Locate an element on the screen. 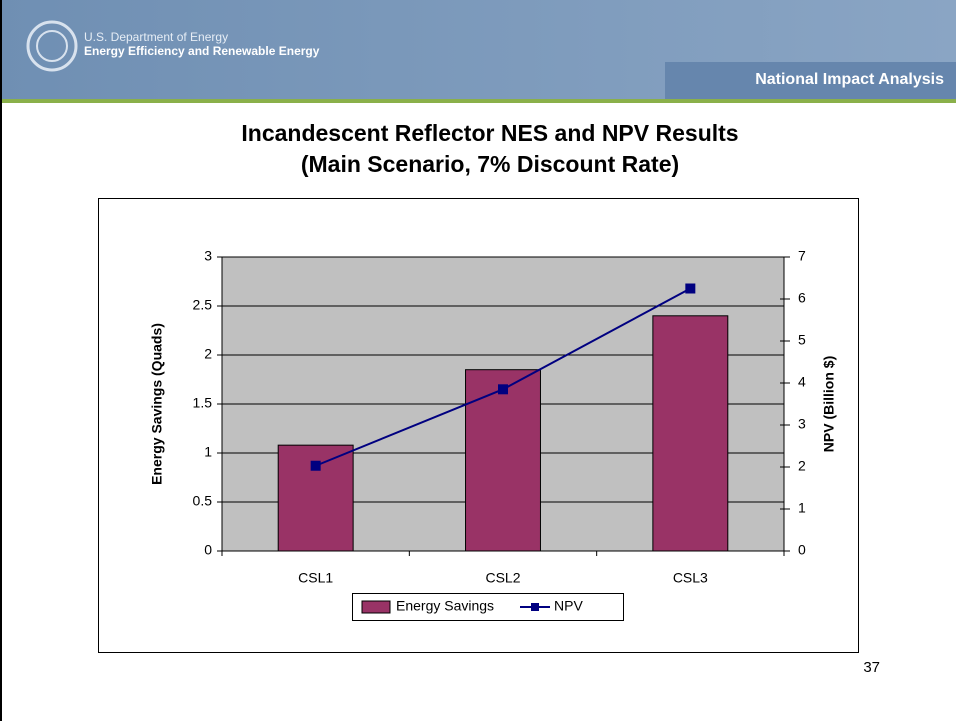 The width and height of the screenshot is (956, 721). y2-tick-label: 0 is located at coordinates (802, 550).